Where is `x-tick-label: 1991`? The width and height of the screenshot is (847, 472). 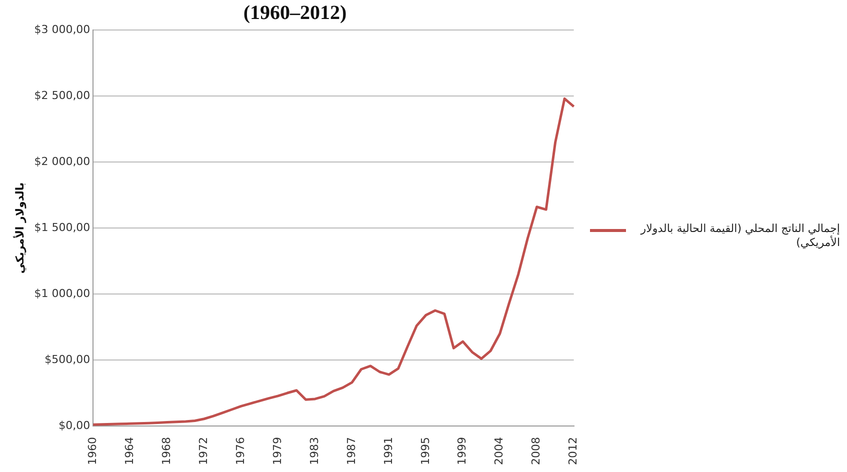 x-tick-label: 1991 is located at coordinates (388, 451).